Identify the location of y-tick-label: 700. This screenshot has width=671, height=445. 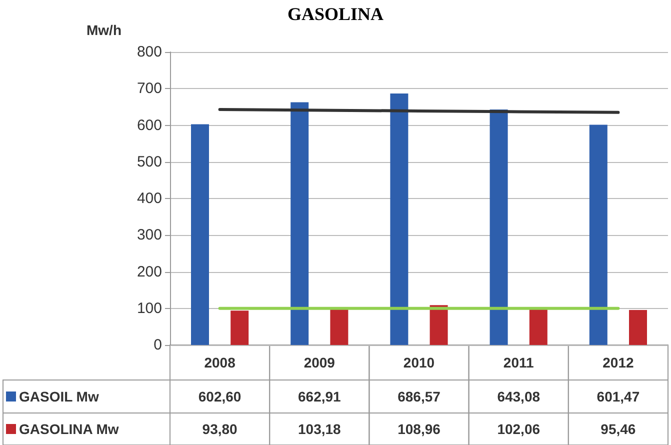
(149, 89).